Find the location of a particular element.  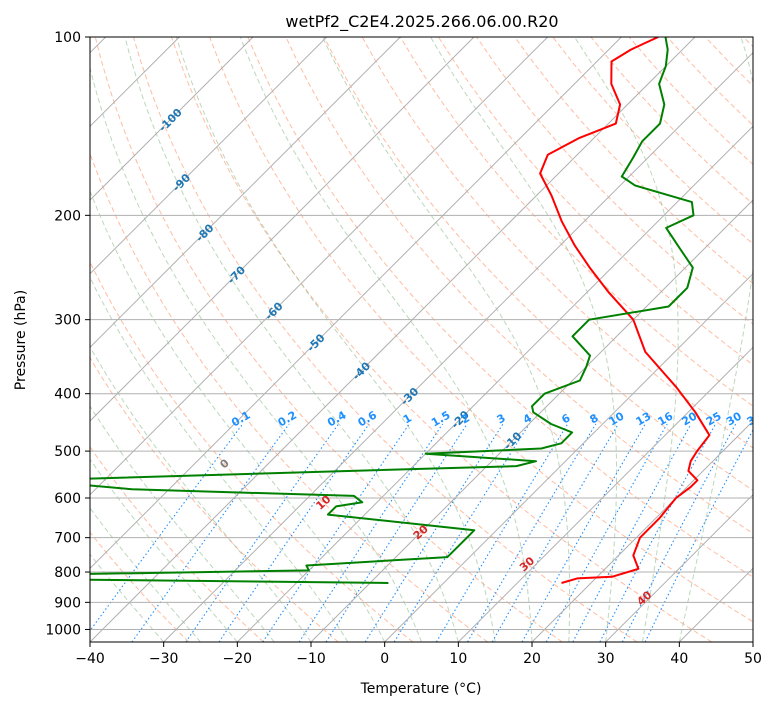

mixing-ratio-label: 8 is located at coordinates (594, 418).